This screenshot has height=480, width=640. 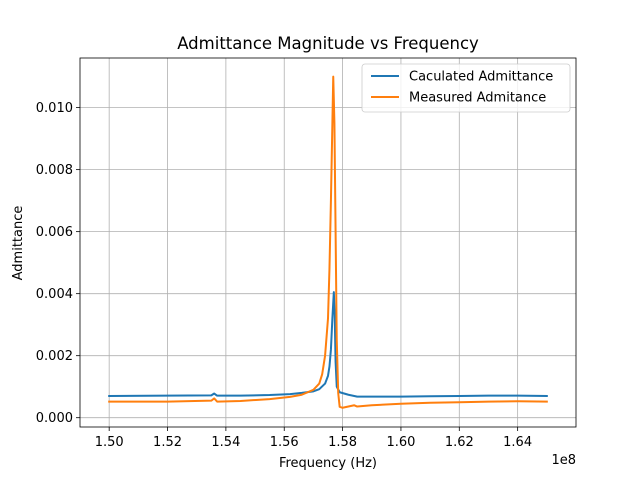 I want to click on x-tick-label: 1.56, so click(x=284, y=442).